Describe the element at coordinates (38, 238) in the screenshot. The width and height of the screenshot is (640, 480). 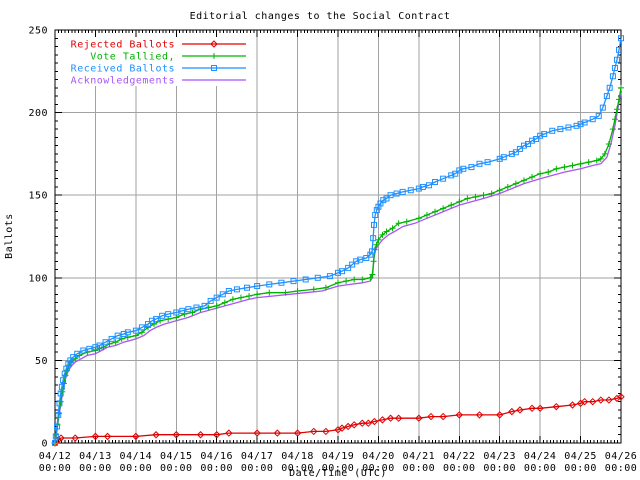
I see `y-tick-labels: 0 50 100 150 200 250` at that location.